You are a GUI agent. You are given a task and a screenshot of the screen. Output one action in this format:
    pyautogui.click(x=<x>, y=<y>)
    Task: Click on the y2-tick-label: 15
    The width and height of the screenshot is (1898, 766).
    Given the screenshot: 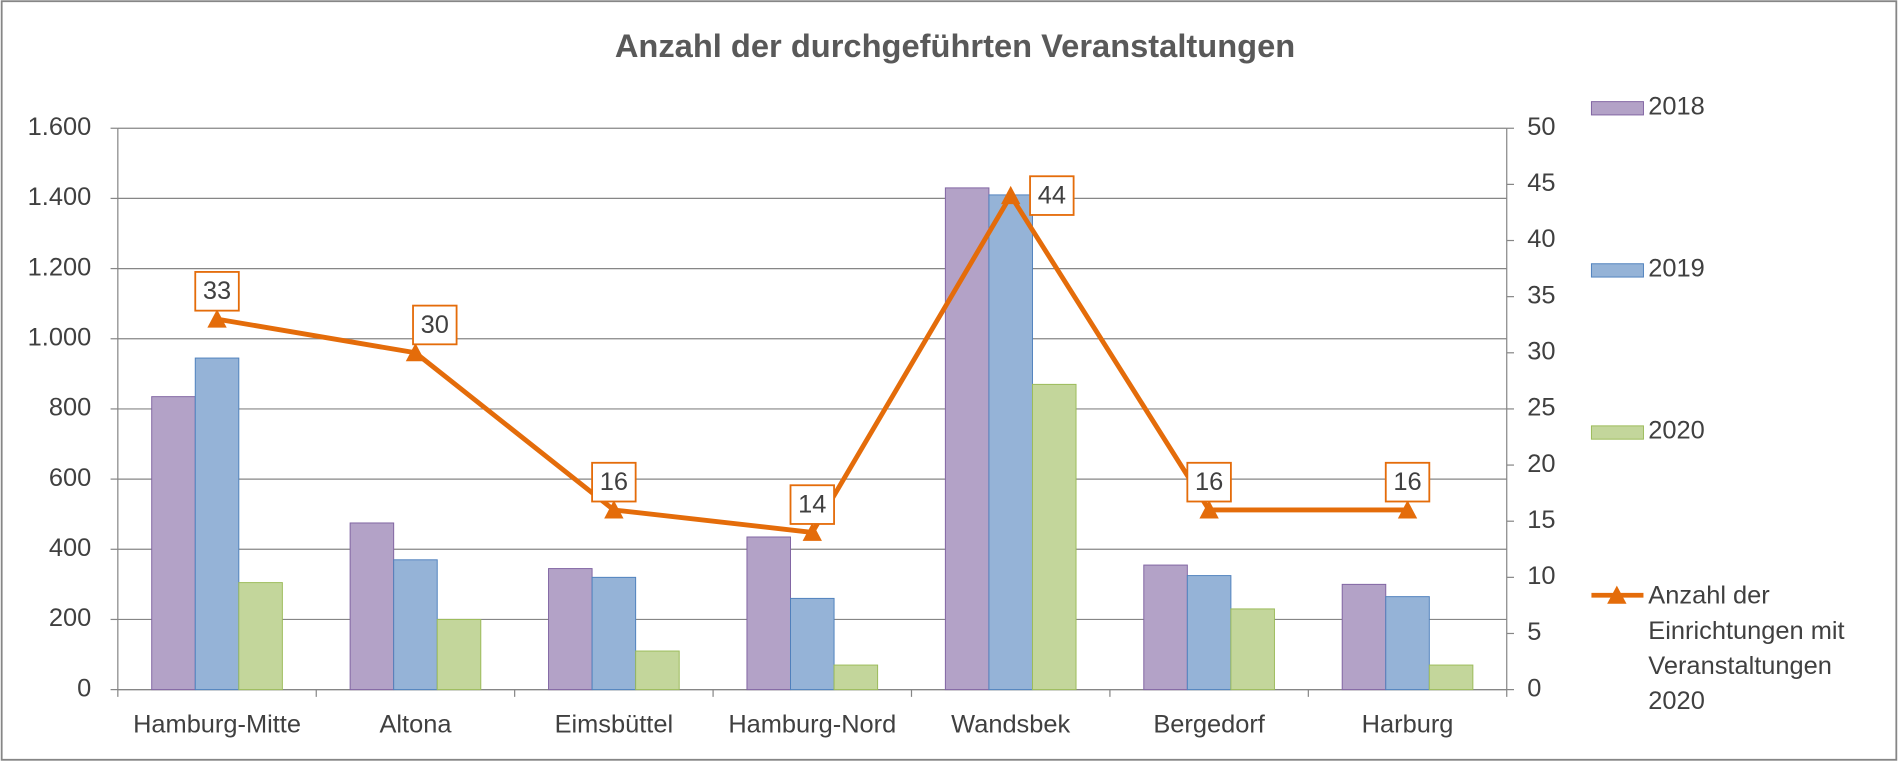 What is the action you would take?
    pyautogui.click(x=1541, y=520)
    